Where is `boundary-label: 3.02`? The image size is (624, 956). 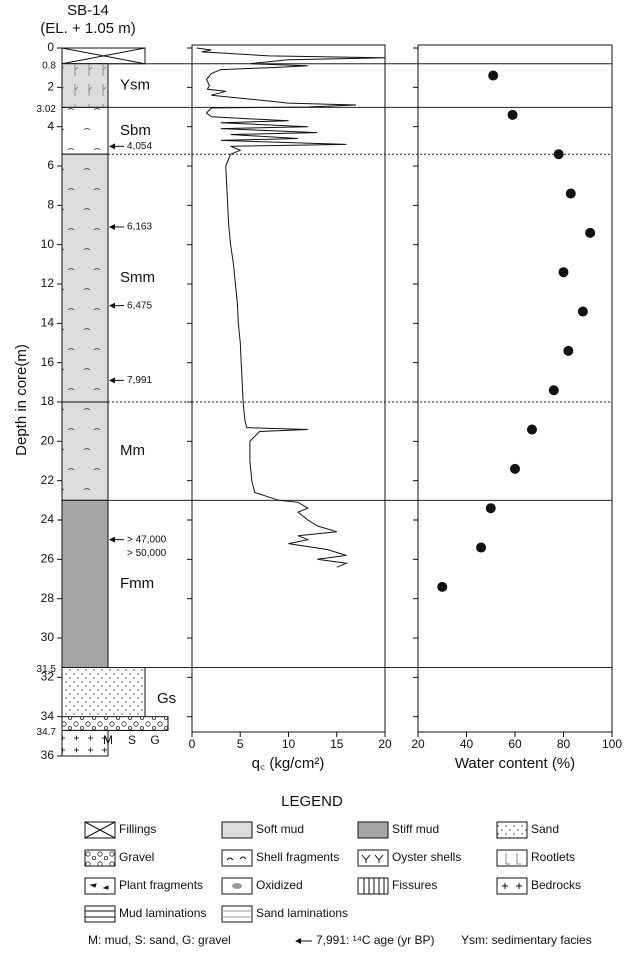
boundary-label: 3.02 is located at coordinates (47, 109).